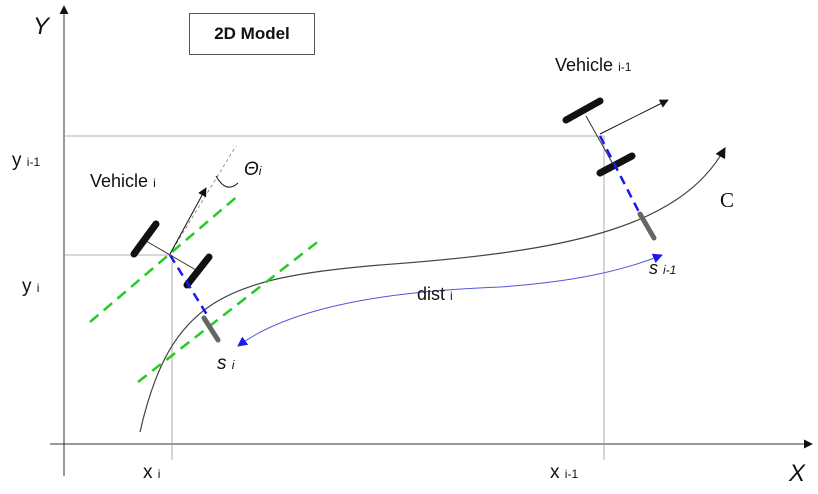  I want to click on vehicle-i1-name: Vehicle, so click(584, 65).